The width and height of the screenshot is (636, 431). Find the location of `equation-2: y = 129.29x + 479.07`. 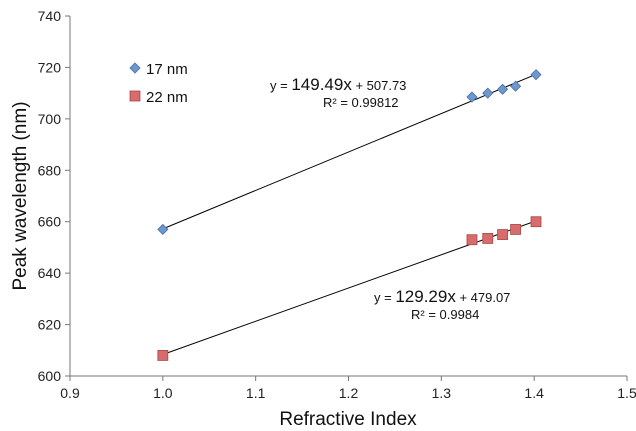

equation-2: y = 129.29x + 479.07 is located at coordinates (442, 296).